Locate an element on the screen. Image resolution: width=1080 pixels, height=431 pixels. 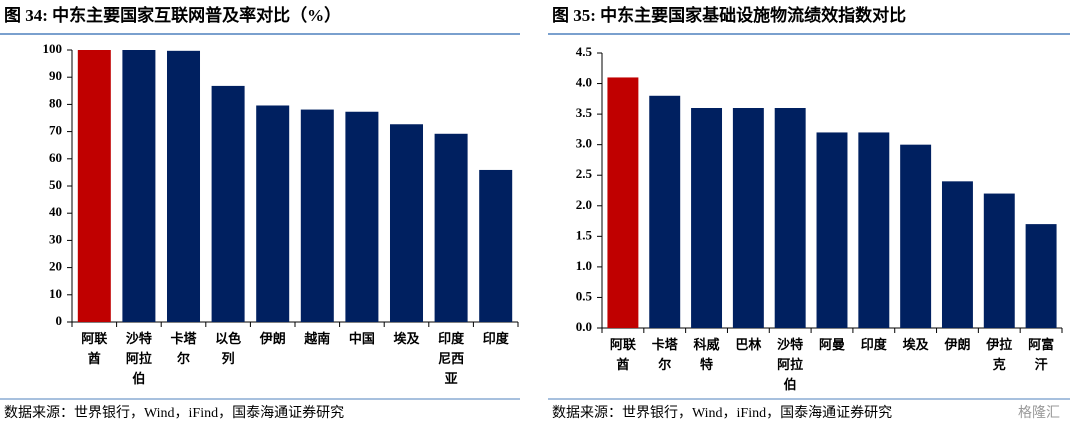
x-tick-label: 印度尼西亚 is located at coordinates (451, 358).